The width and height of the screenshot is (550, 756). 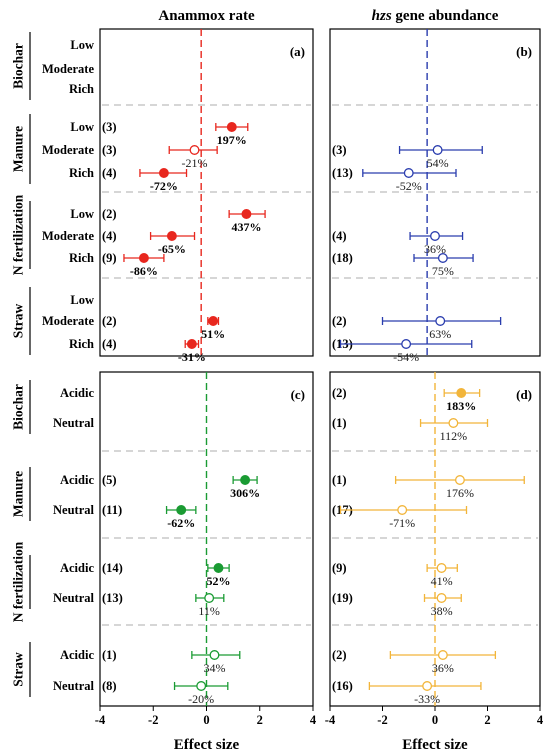 I want to click on sample-size: (11), so click(x=112, y=510).